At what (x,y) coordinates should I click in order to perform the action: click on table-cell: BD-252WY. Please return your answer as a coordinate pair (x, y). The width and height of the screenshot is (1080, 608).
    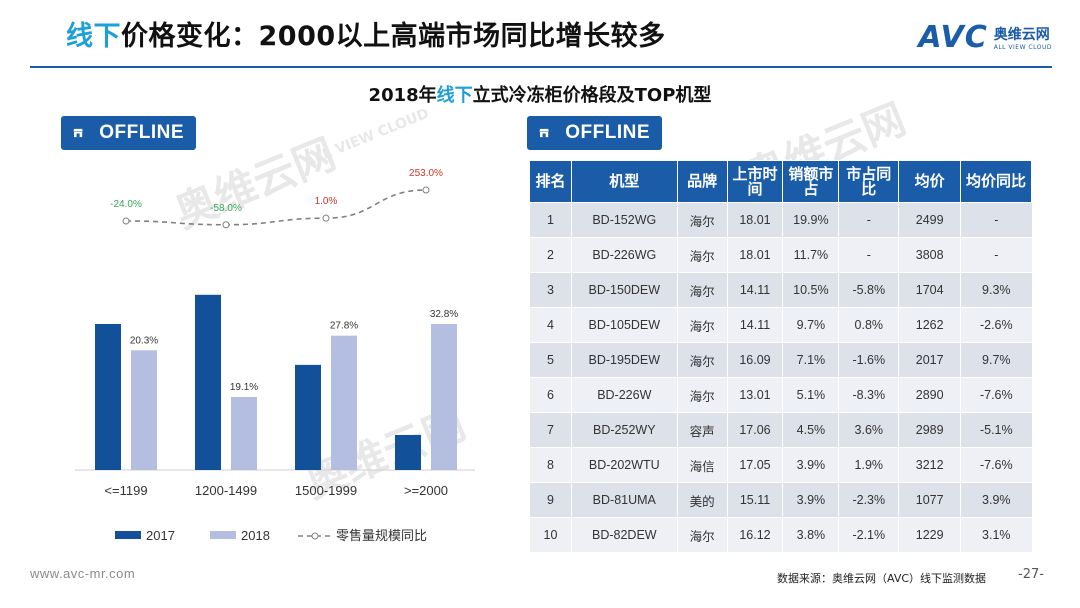
    Looking at the image, I should click on (624, 430).